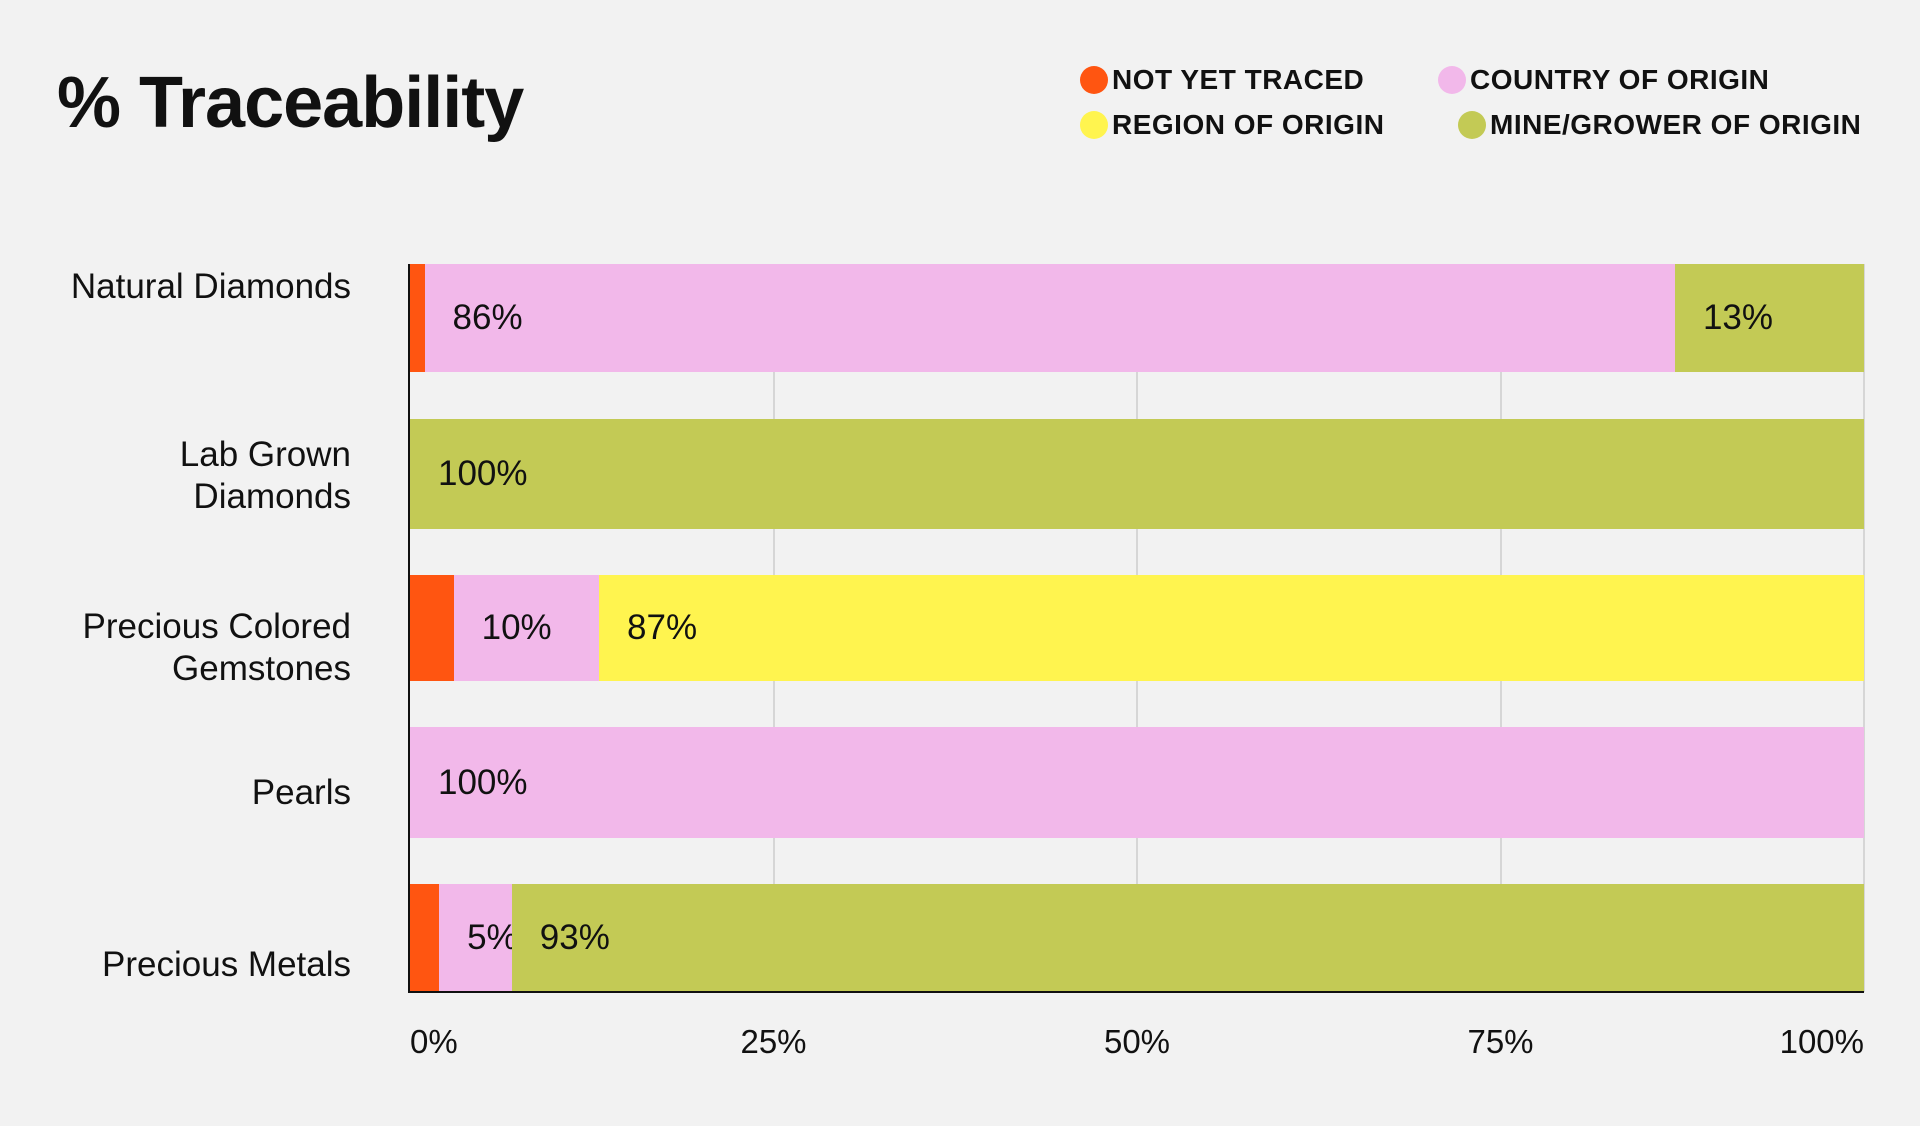 This screenshot has width=1920, height=1126. What do you see at coordinates (301, 792) in the screenshot?
I see `y-tick-label: Pearls` at bounding box center [301, 792].